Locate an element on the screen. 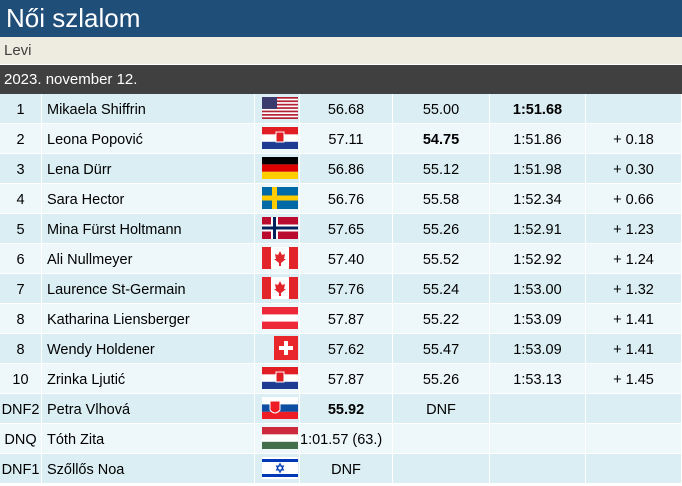 The image size is (682, 486). run1-cell: DNF is located at coordinates (346, 469).